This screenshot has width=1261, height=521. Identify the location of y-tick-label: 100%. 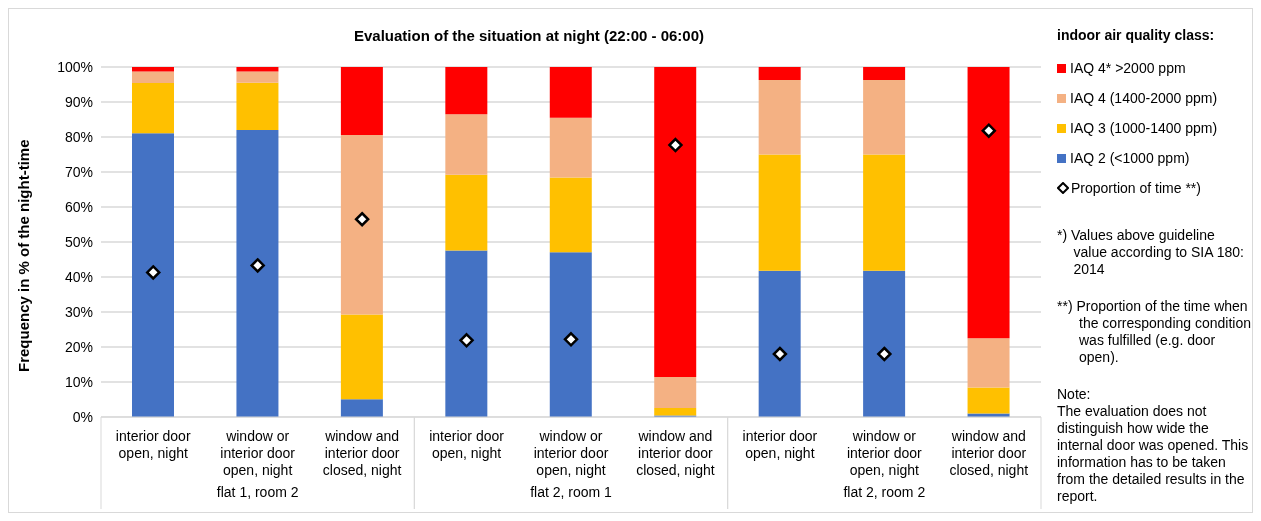
(75, 66).